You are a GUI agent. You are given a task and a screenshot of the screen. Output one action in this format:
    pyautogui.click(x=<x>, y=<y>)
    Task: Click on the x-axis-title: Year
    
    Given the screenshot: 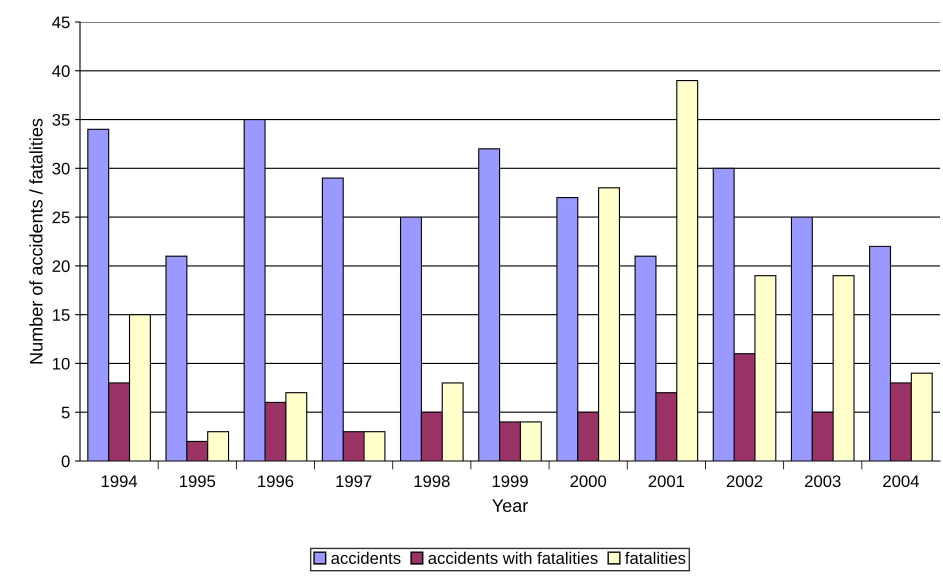 What is the action you would take?
    pyautogui.click(x=510, y=505)
    